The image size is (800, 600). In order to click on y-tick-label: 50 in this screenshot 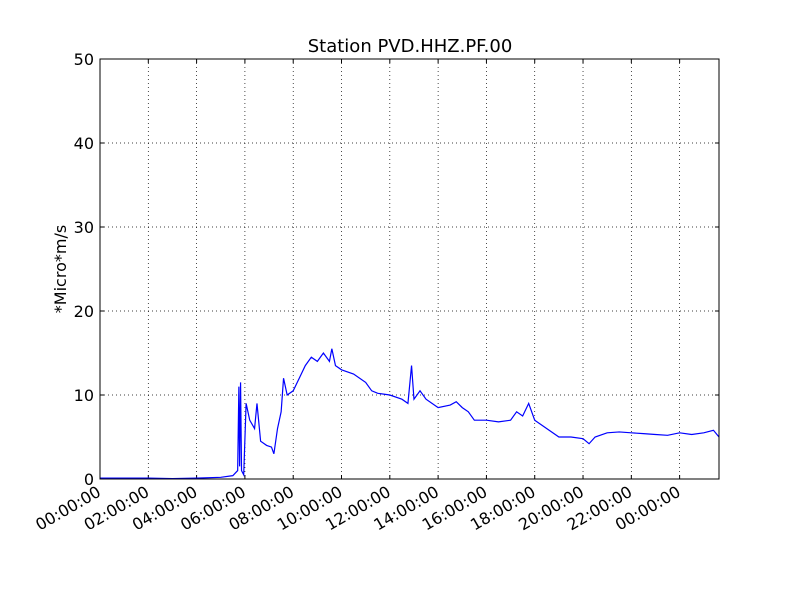, I will do `click(84, 59)`.